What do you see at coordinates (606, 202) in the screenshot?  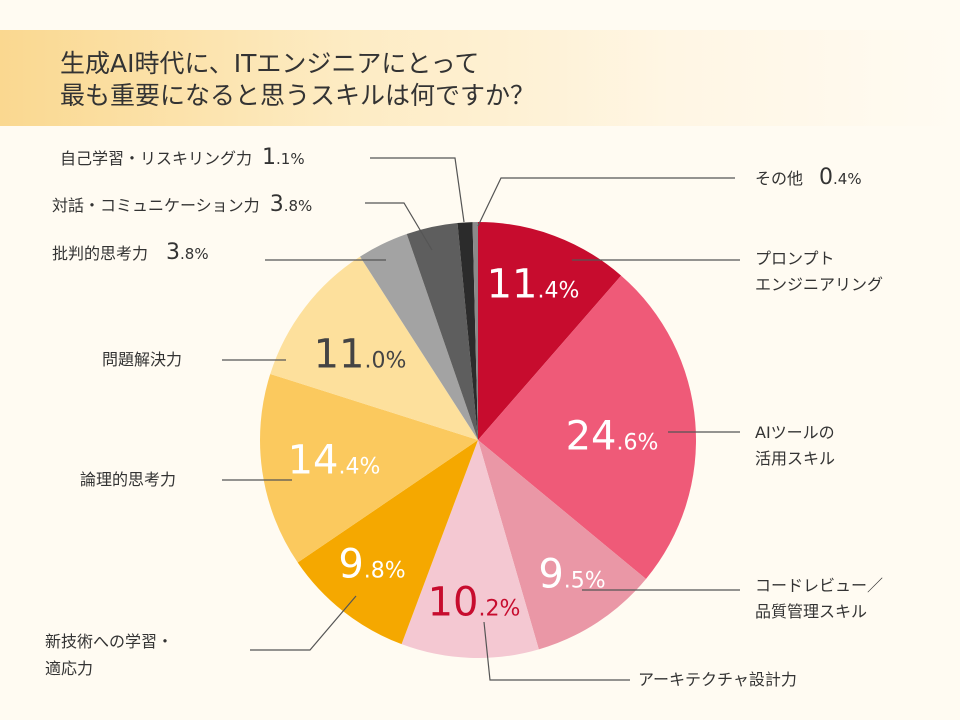 I see `leader-line-other` at bounding box center [606, 202].